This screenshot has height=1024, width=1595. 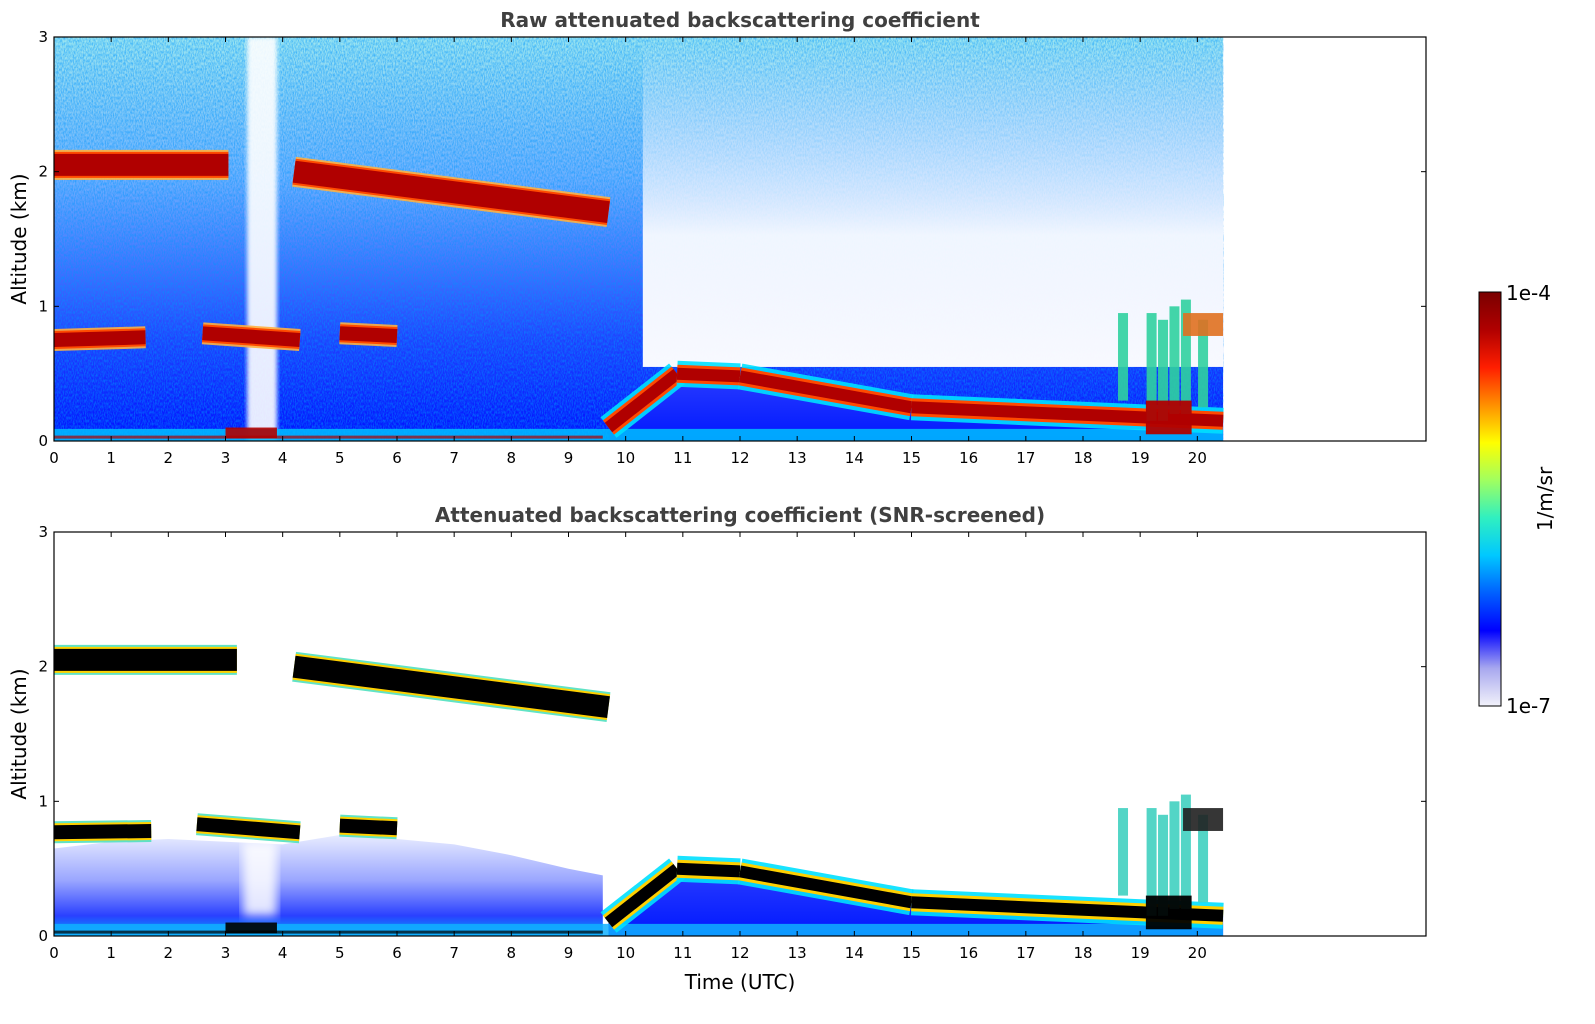 I want to click on colorbar-gradient, so click(x=1490, y=499).